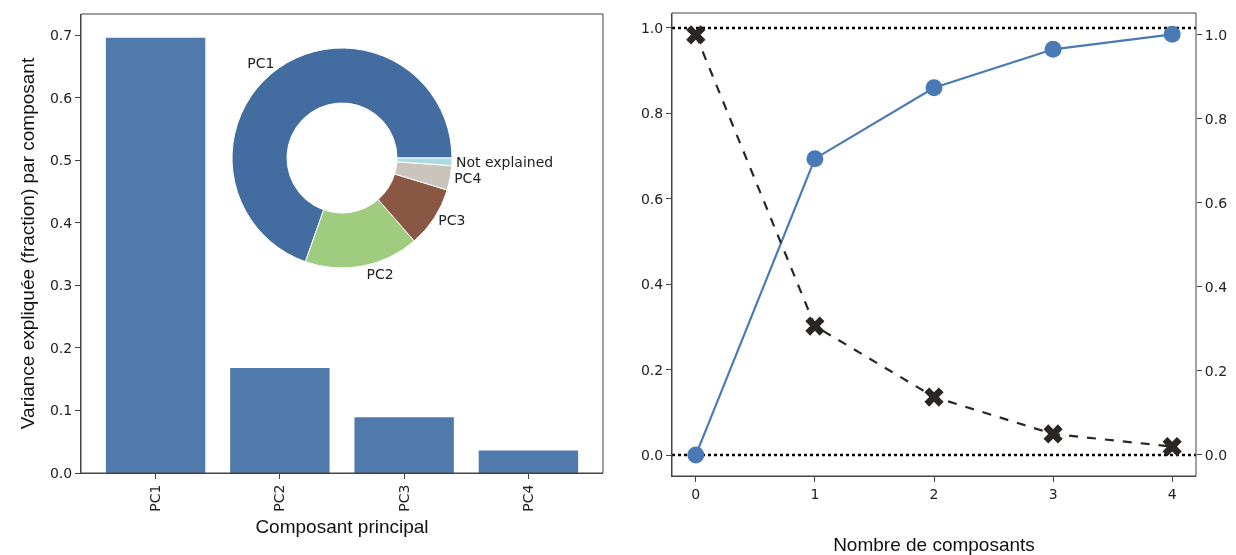 This screenshot has width=1236, height=555. I want to click on slice-label: Not explained, so click(504, 161).